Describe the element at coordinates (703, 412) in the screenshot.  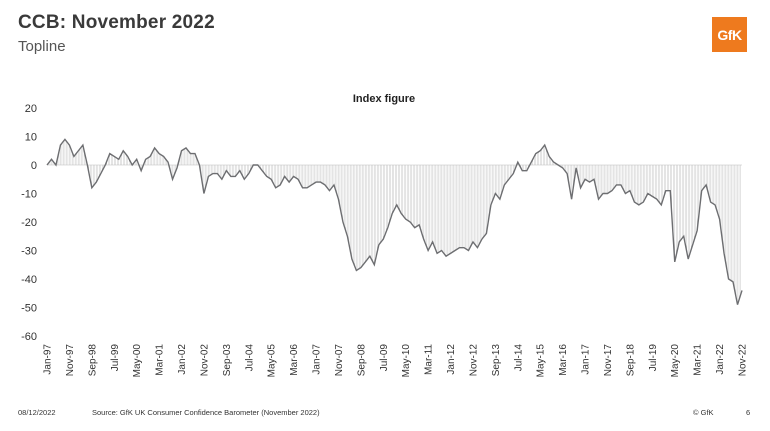
I see `footer-copyright: © GfK` at that location.